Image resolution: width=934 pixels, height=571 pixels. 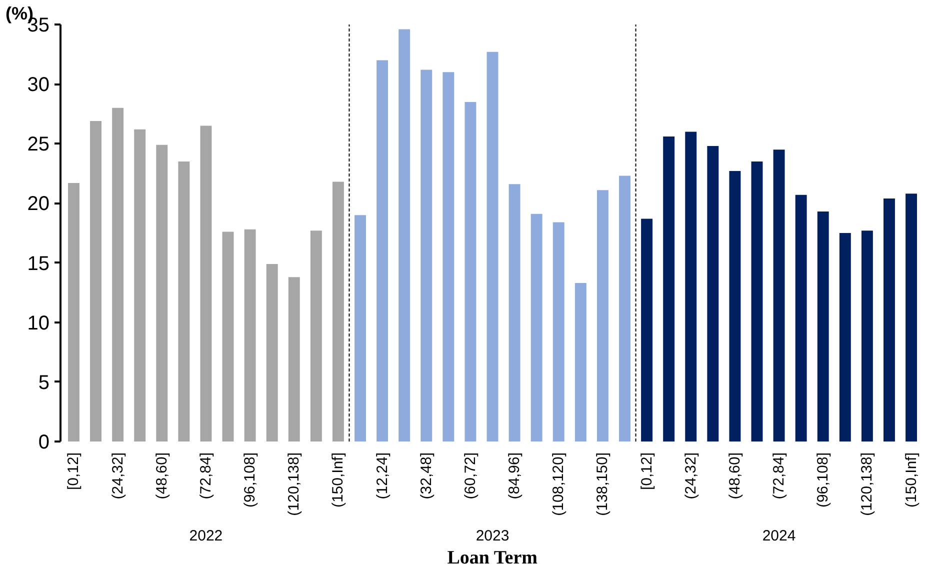 What do you see at coordinates (470, 476) in the screenshot?
I see `x-tick-label: (60,72]` at bounding box center [470, 476].